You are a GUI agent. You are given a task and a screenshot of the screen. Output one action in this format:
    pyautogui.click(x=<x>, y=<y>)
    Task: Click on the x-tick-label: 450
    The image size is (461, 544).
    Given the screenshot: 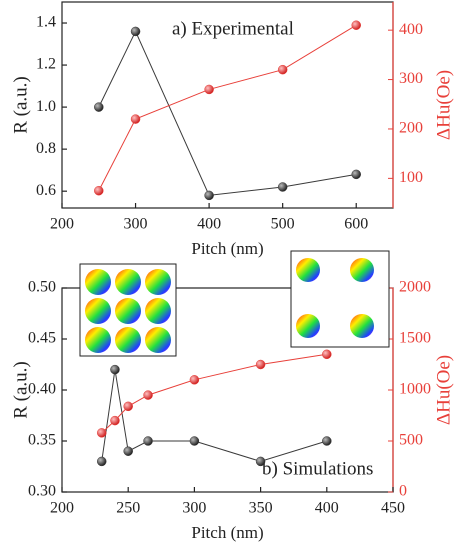 What is the action you would take?
    pyautogui.click(x=393, y=508)
    